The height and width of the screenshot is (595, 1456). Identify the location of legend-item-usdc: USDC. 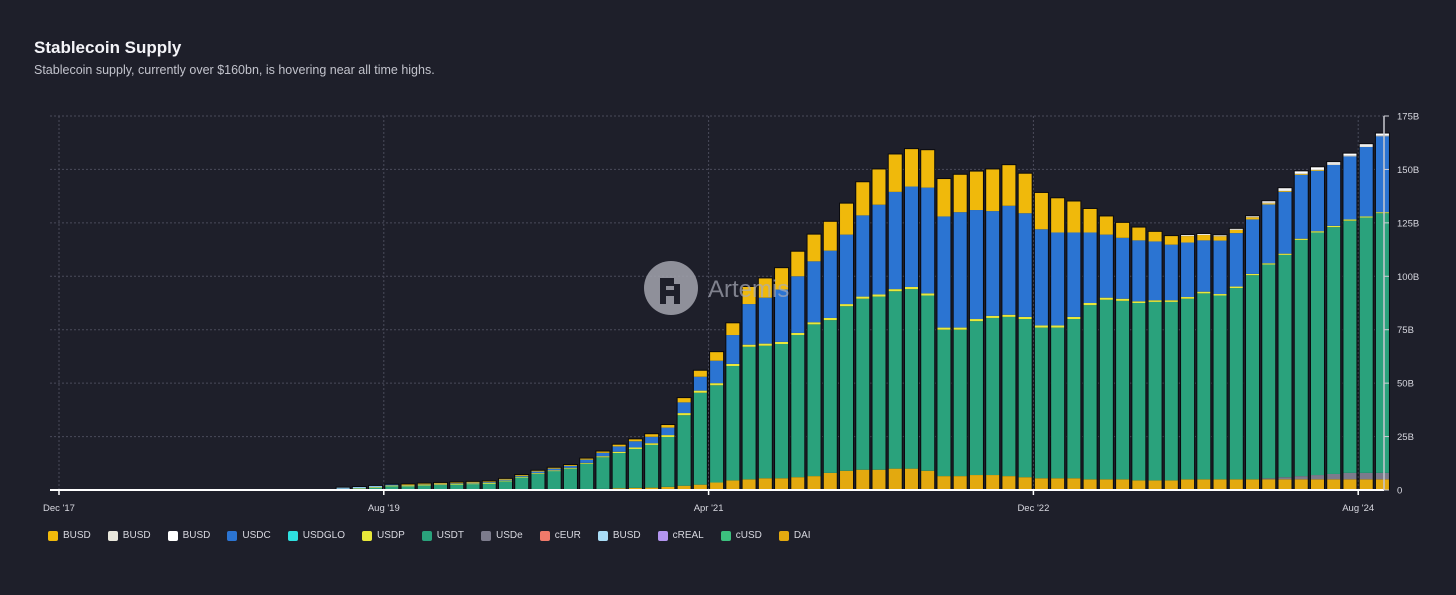
(249, 535).